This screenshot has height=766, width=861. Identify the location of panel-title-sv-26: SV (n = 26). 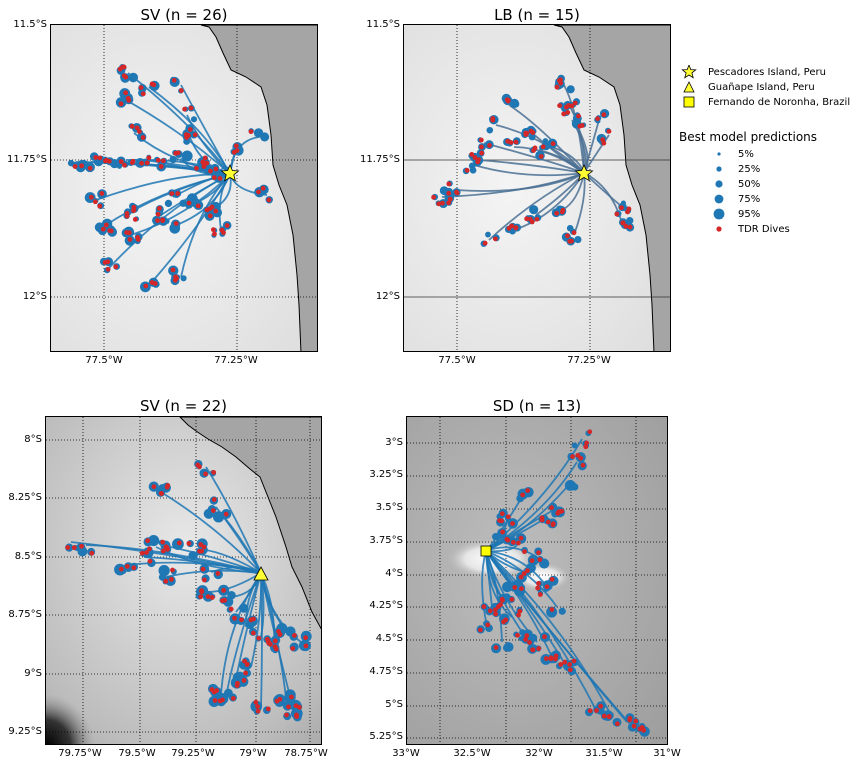
(184, 15).